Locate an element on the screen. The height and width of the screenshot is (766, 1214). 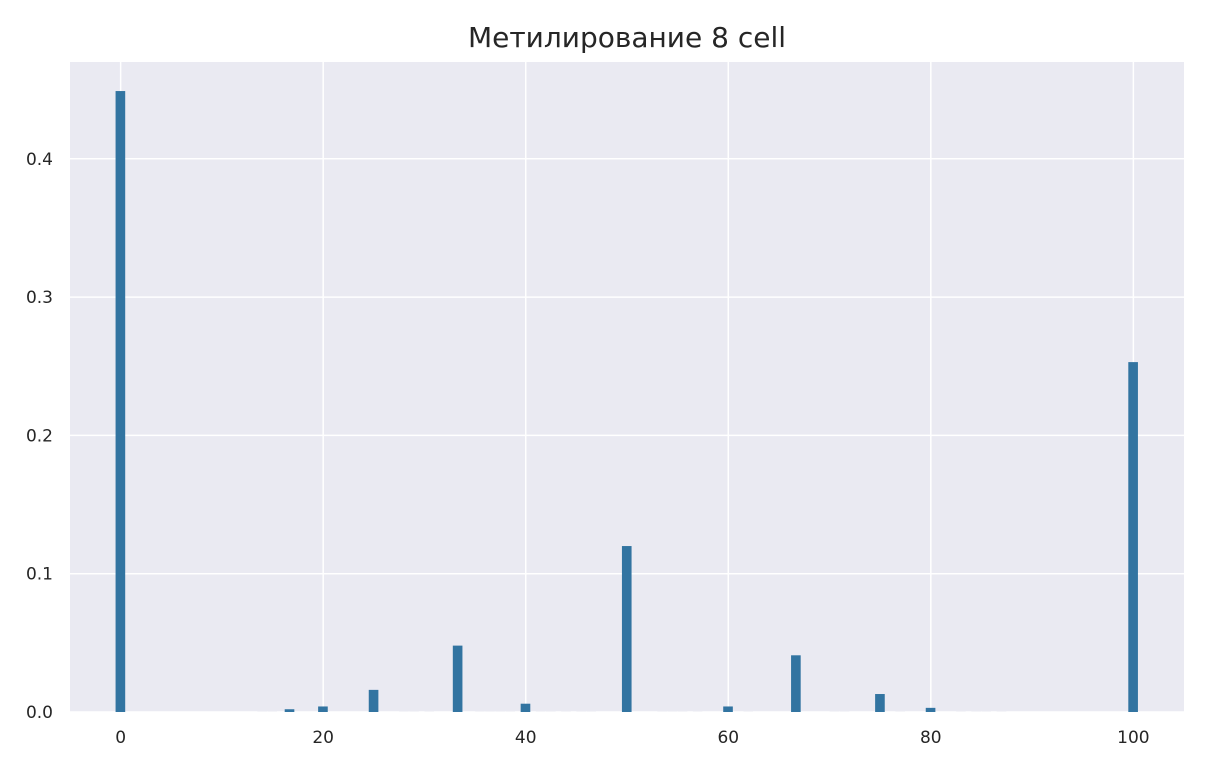
y-tick-label: 0.1 is located at coordinates (39, 575).